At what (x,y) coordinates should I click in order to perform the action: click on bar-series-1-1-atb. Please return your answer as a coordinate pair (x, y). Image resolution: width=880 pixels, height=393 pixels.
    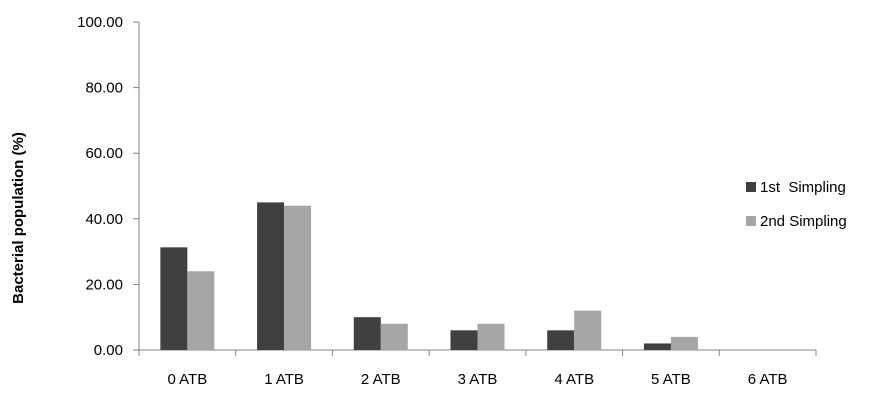
    Looking at the image, I should click on (271, 276).